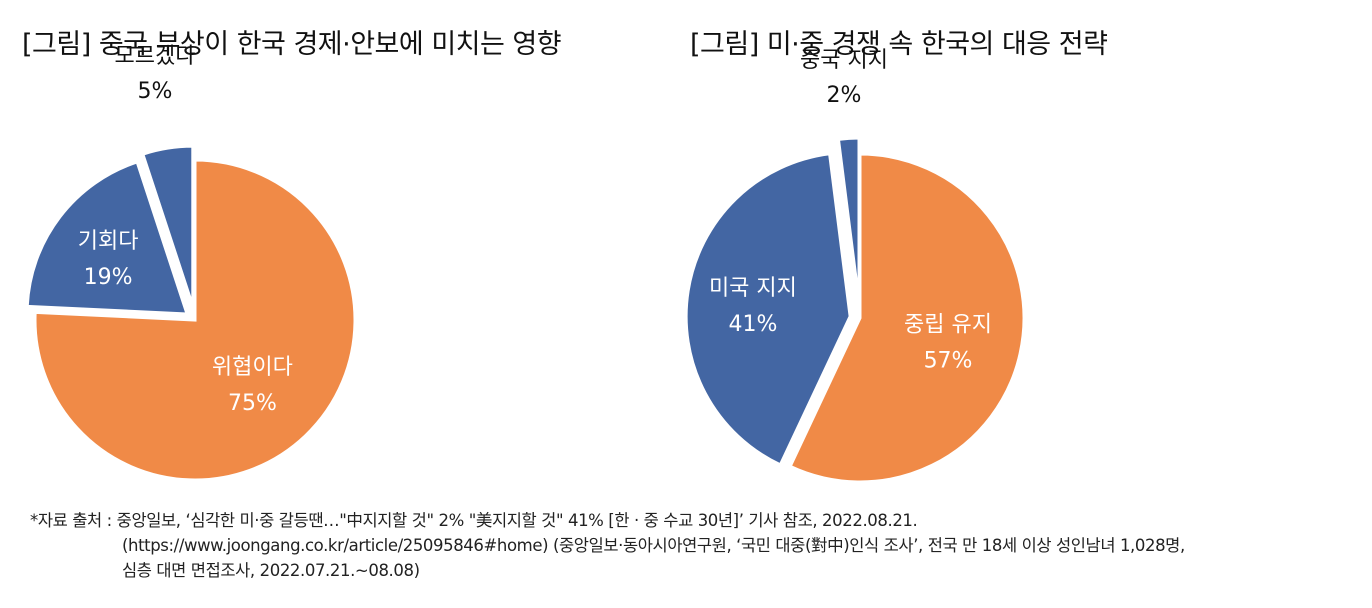 This screenshot has width=1372, height=608. I want to click on pie1-slice-2-label: 기회다, so click(108, 241).